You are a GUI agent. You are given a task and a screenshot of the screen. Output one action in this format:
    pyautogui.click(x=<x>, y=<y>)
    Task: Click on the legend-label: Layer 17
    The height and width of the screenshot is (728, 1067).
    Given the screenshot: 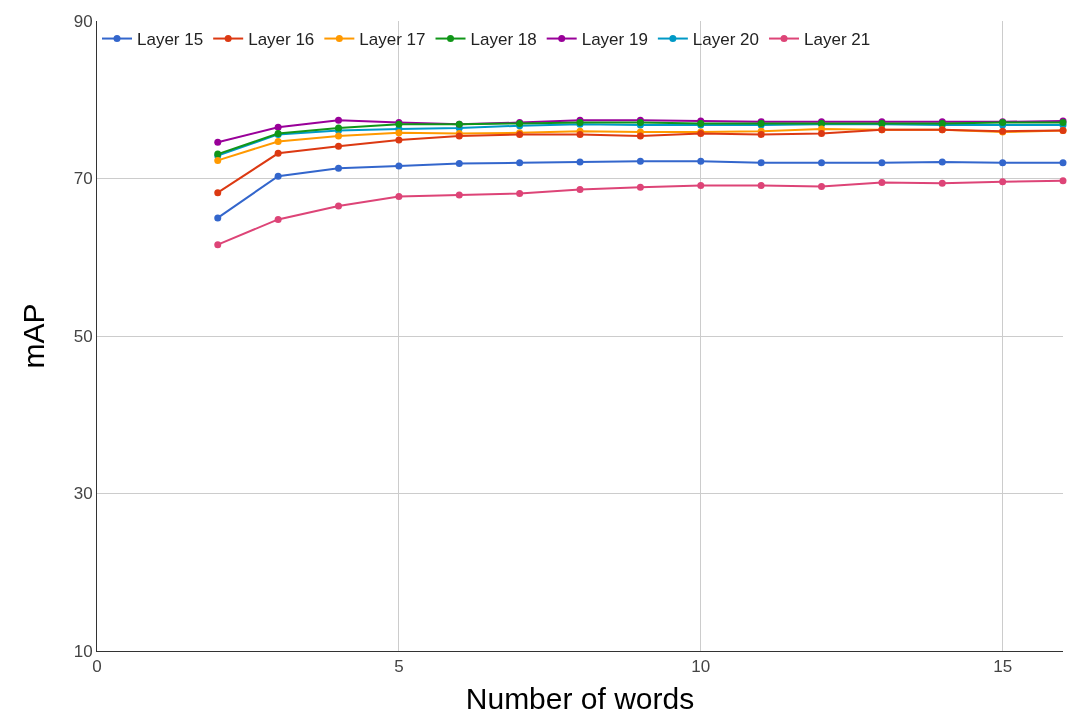 What is the action you would take?
    pyautogui.click(x=392, y=40)
    